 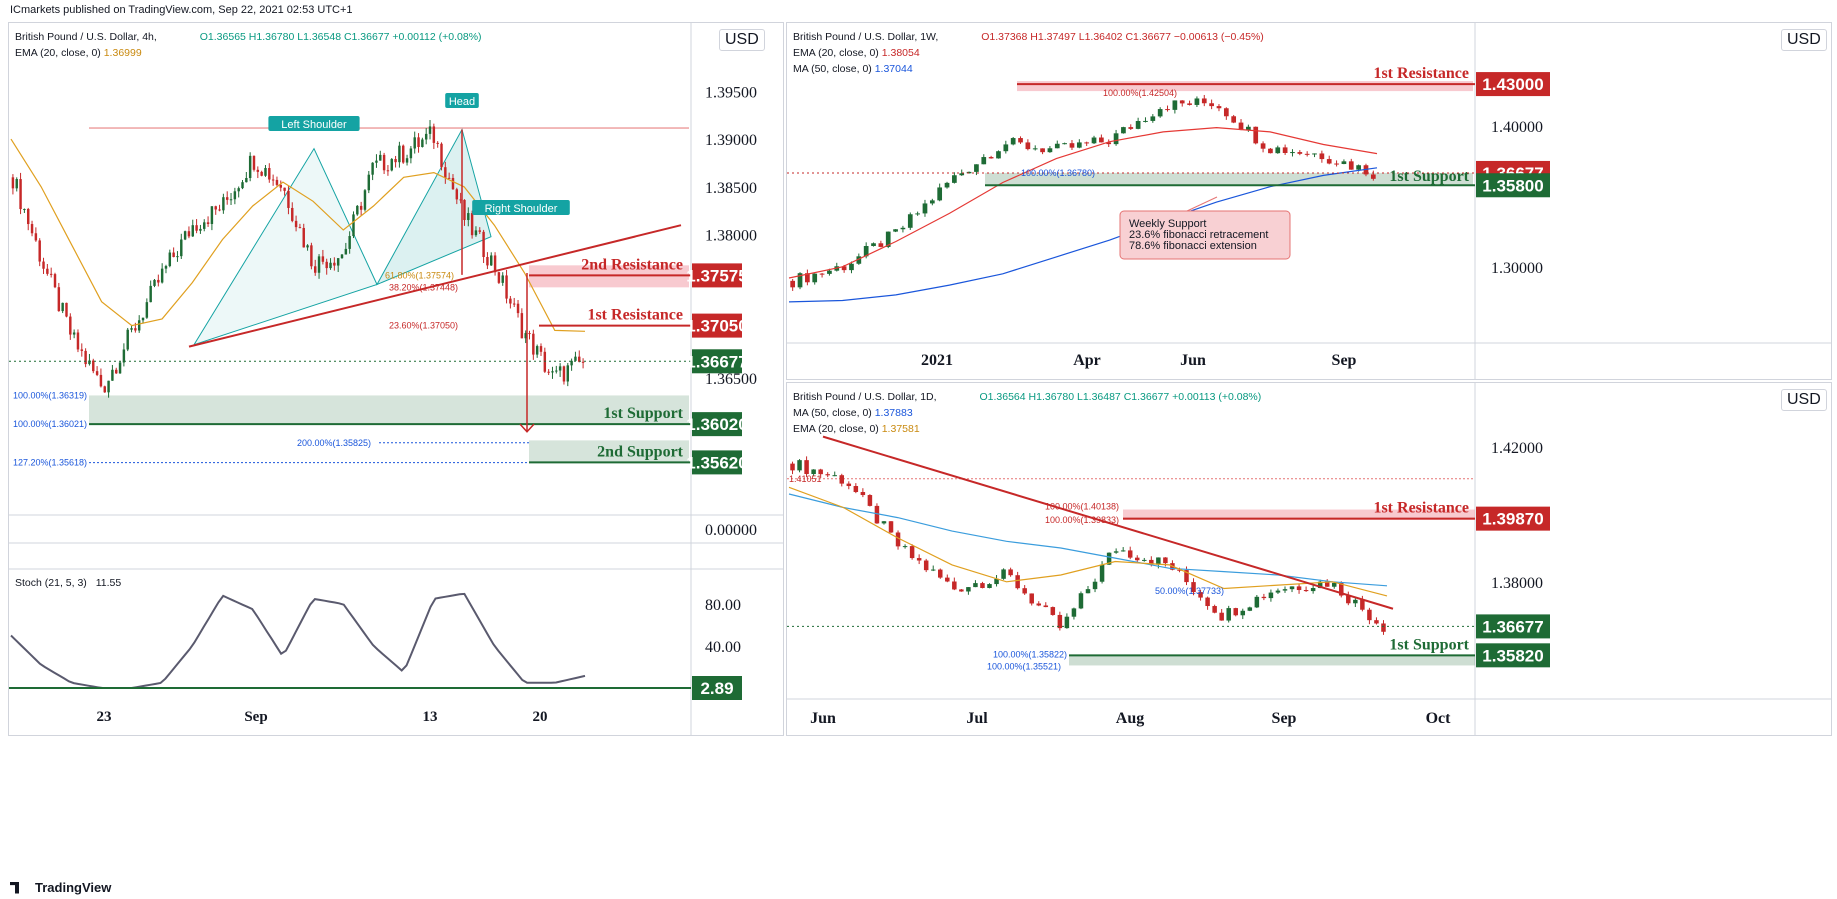 What do you see at coordinates (1108, 522) in the screenshot?
I see `downtrend-line` at bounding box center [1108, 522].